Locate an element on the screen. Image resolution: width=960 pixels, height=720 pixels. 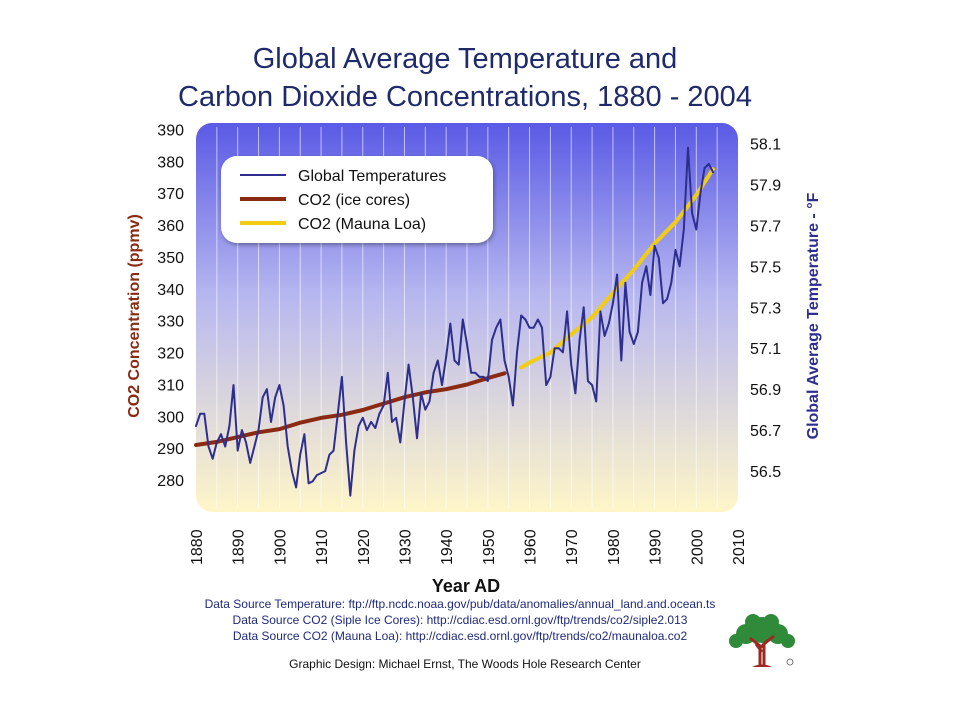
left-tick-label: 380 is located at coordinates (170, 162).